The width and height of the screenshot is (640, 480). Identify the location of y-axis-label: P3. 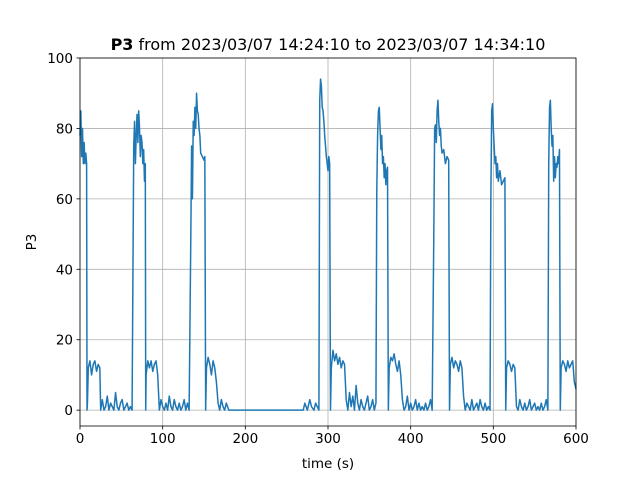
(32, 242).